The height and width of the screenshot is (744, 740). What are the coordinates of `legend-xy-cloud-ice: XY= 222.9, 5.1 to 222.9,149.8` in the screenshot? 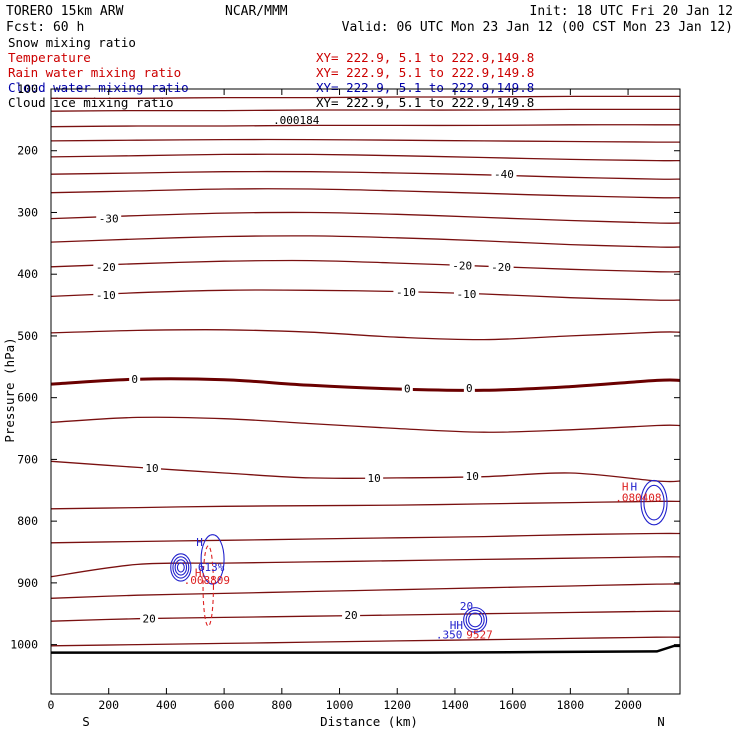 It's located at (425, 102).